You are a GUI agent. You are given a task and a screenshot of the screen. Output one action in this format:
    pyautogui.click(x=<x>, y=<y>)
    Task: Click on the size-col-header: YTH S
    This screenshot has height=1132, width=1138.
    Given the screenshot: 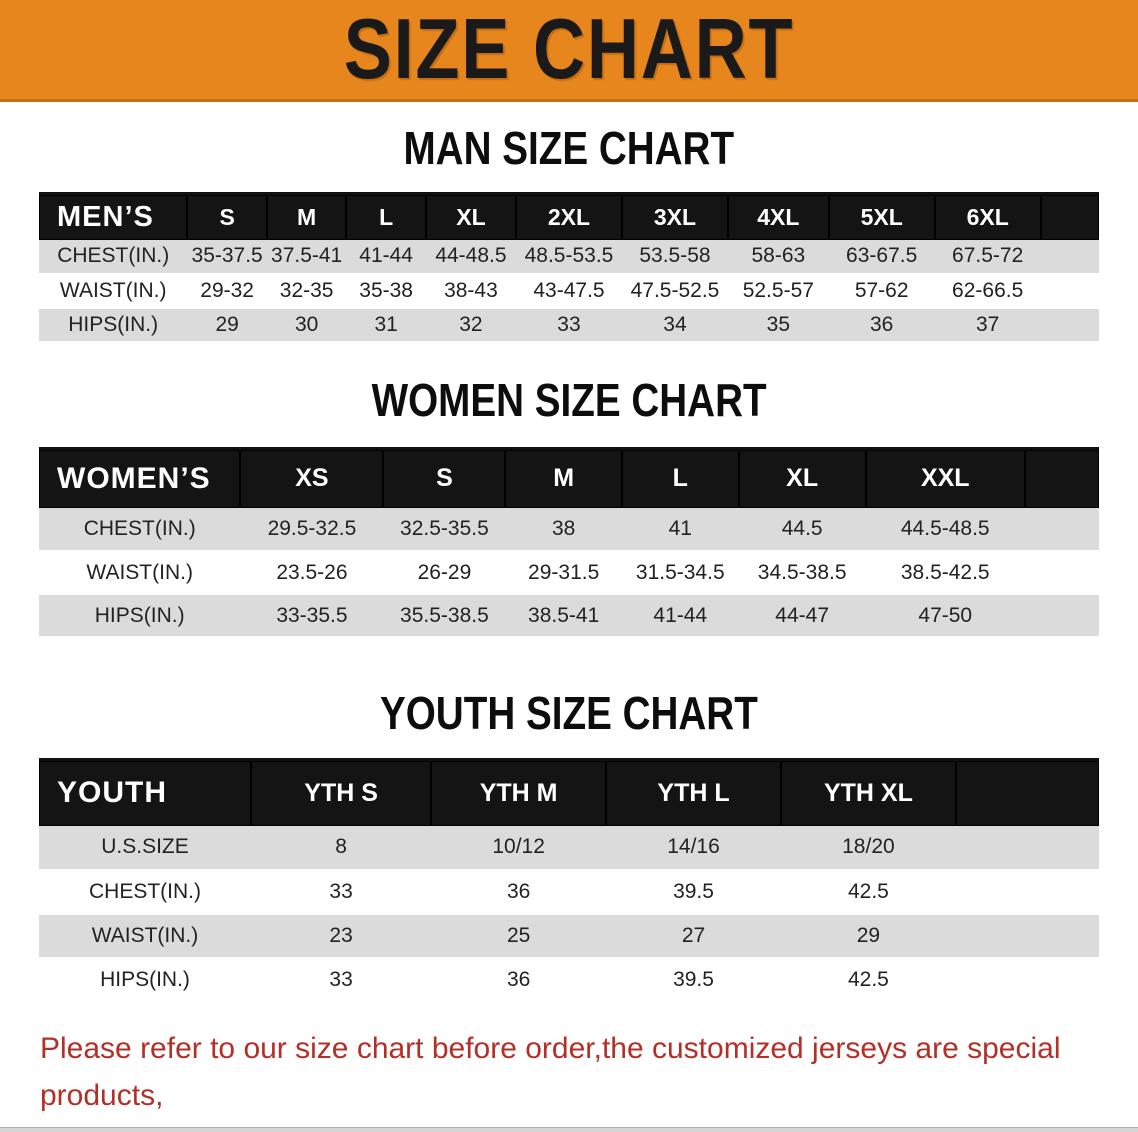 What is the action you would take?
    pyautogui.click(x=341, y=792)
    